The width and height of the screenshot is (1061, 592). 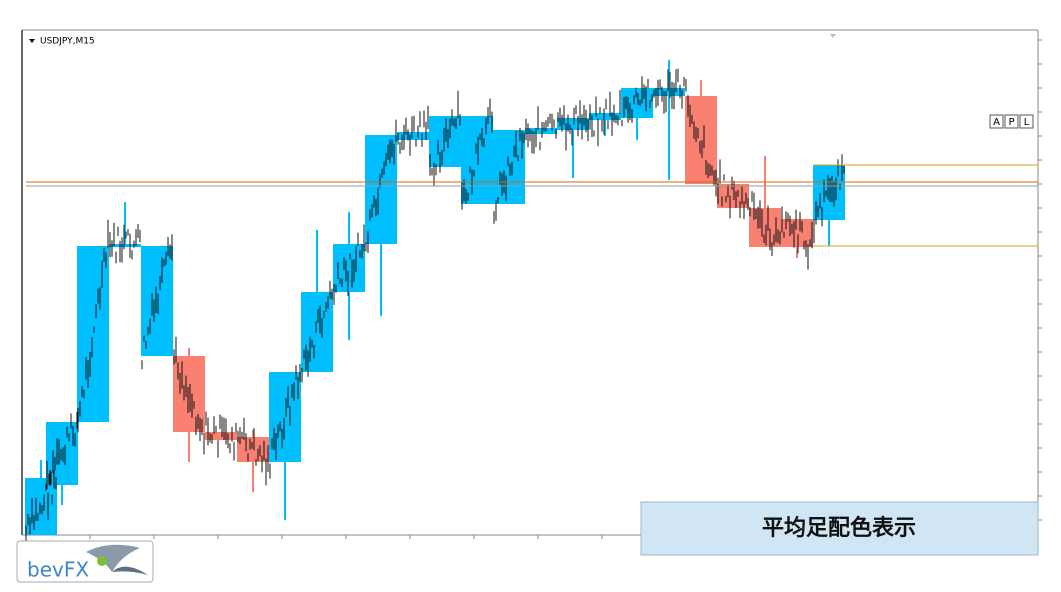 I want to click on caption-box: 平均足配色表示, so click(x=839, y=528).